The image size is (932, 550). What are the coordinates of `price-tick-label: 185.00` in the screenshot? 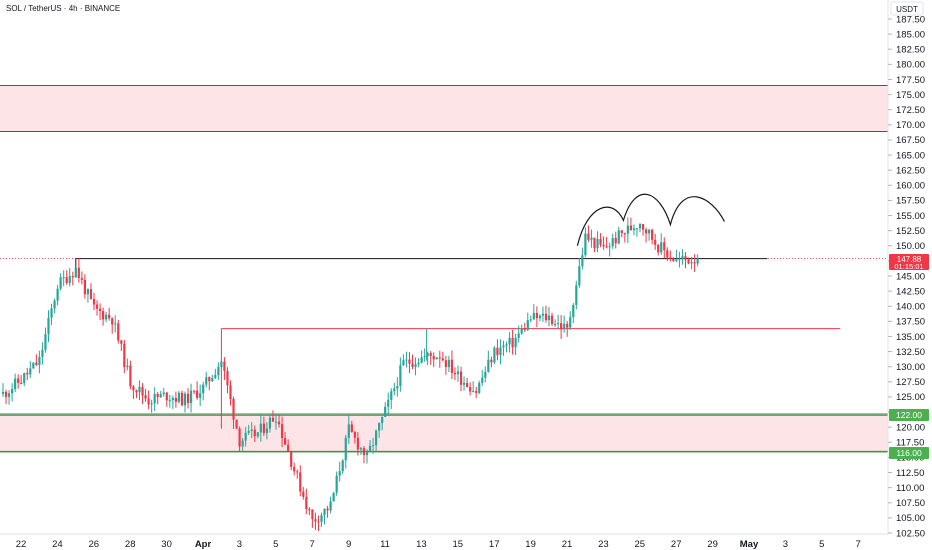 It's located at (910, 34).